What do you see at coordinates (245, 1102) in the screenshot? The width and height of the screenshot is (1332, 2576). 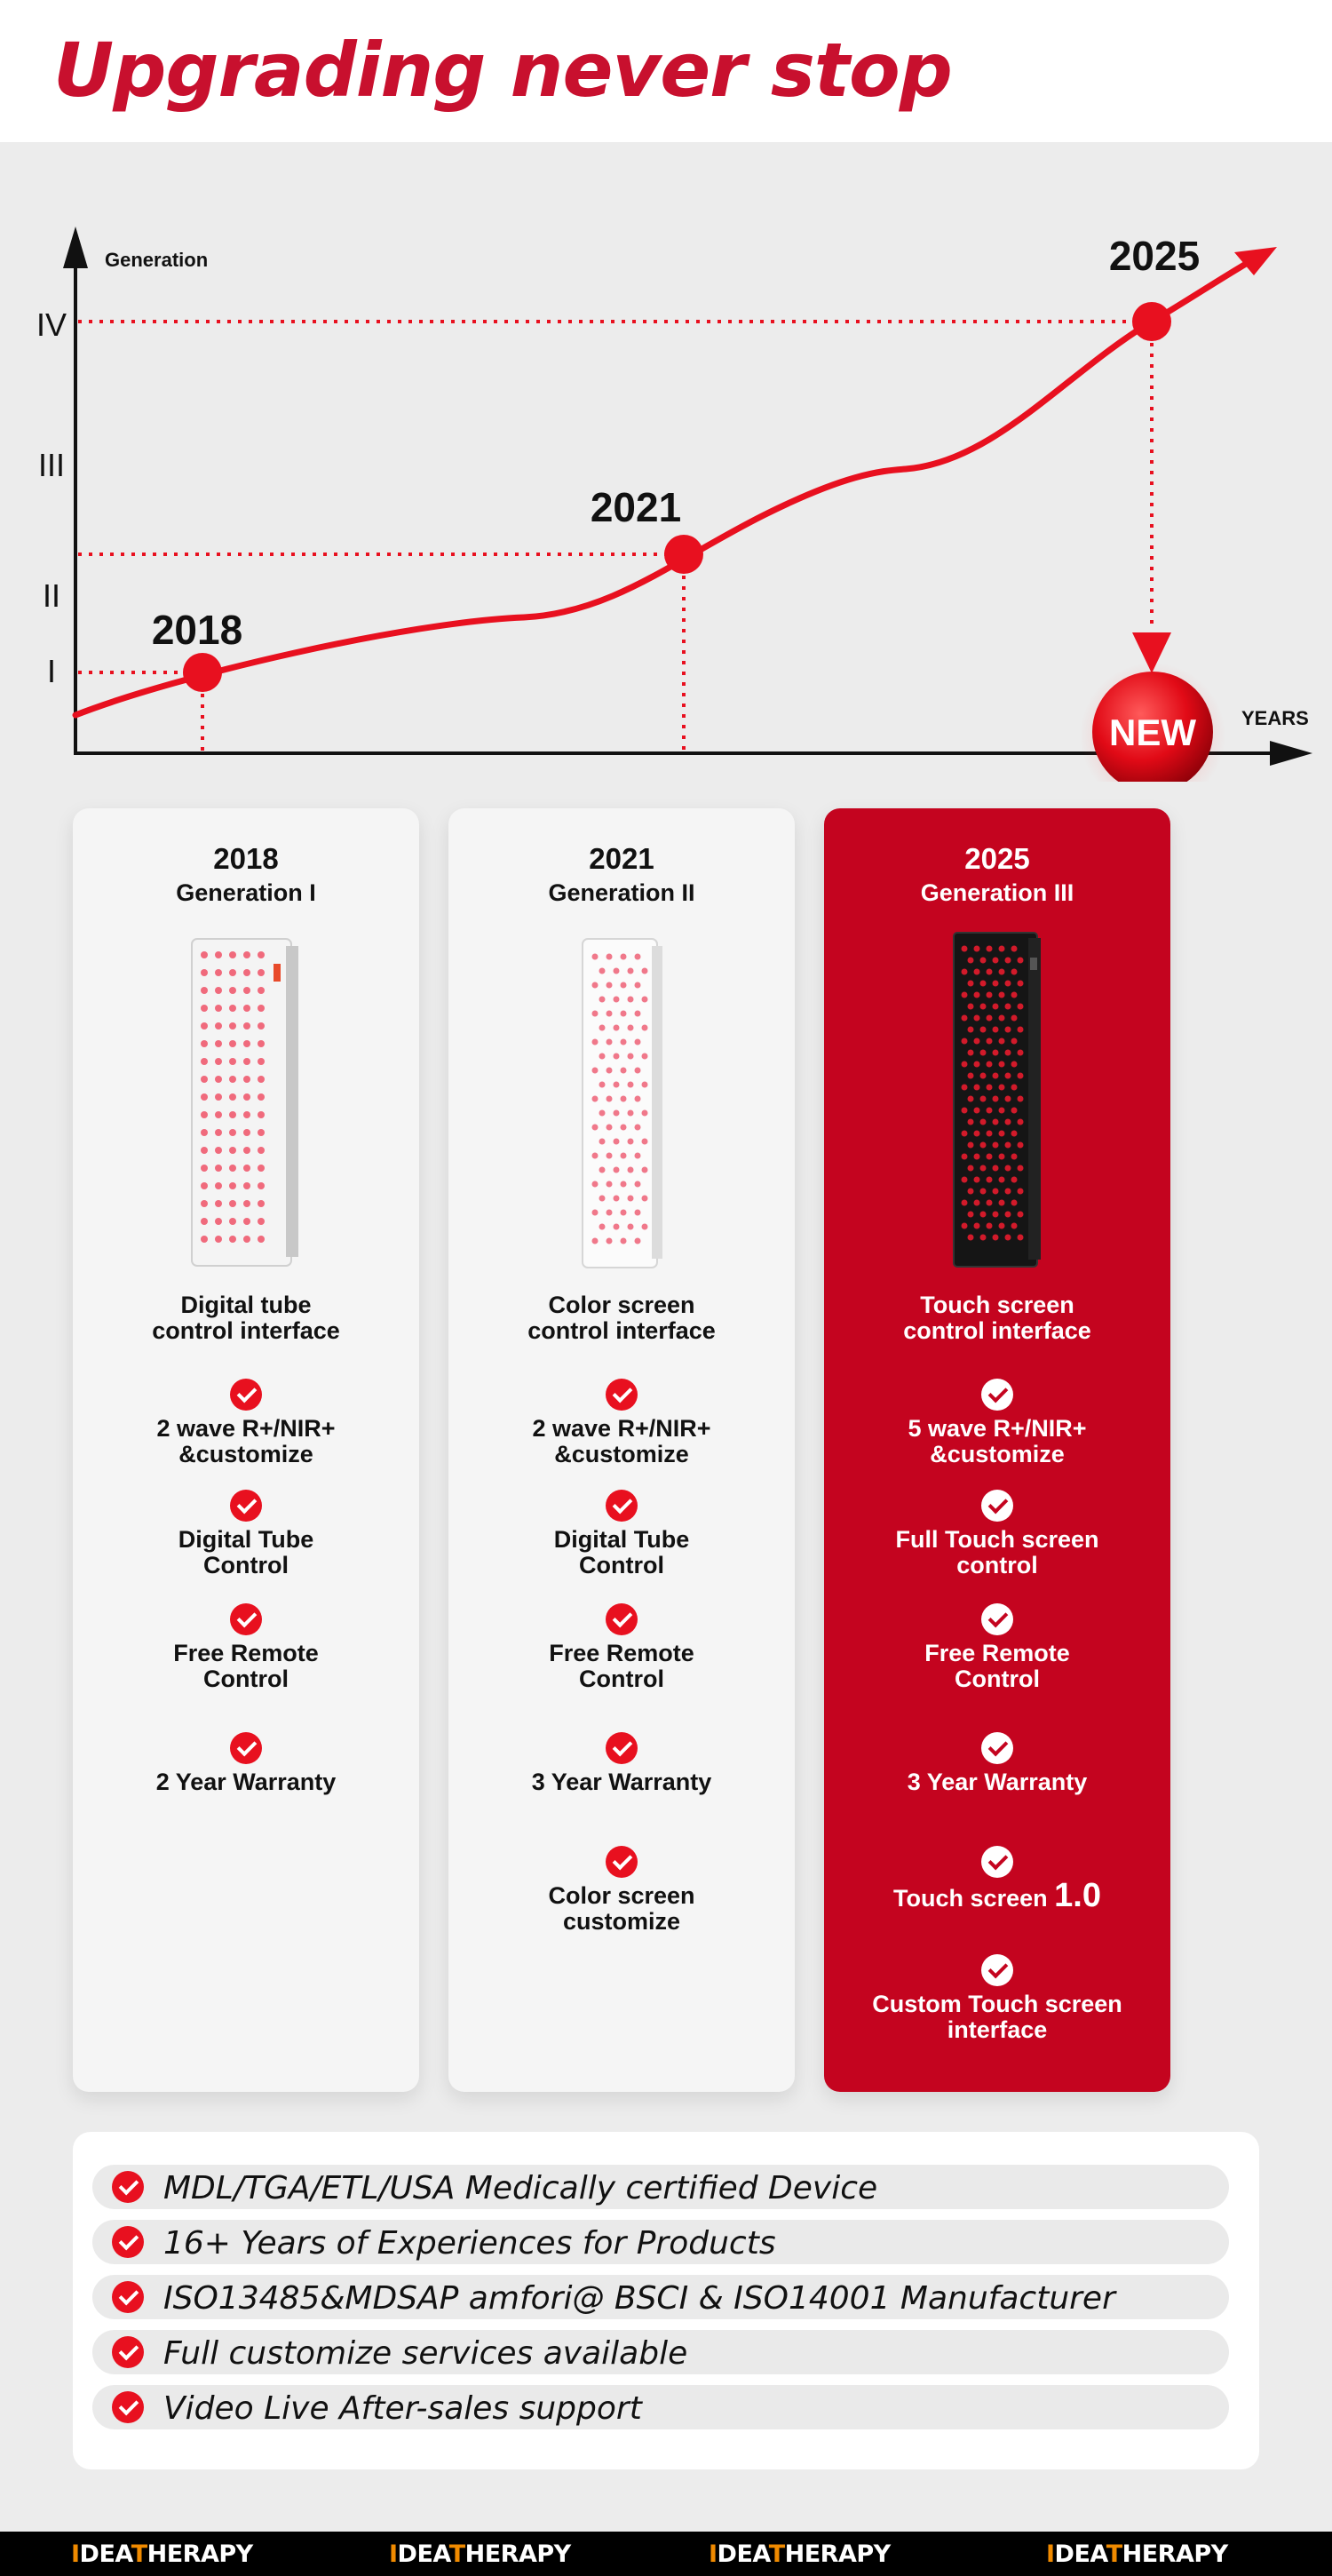 I see `device-image-gen1` at bounding box center [245, 1102].